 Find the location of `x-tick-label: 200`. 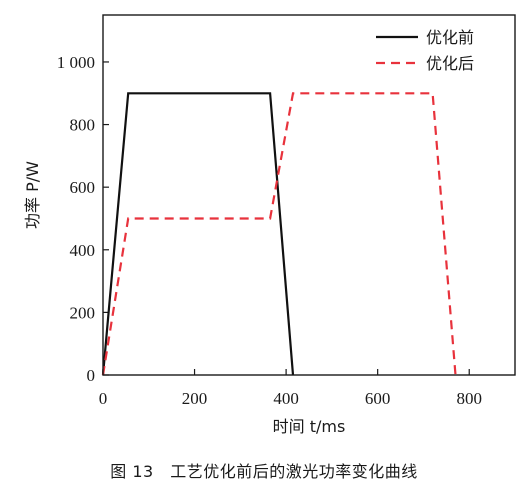

x-tick-label: 200 is located at coordinates (195, 398).